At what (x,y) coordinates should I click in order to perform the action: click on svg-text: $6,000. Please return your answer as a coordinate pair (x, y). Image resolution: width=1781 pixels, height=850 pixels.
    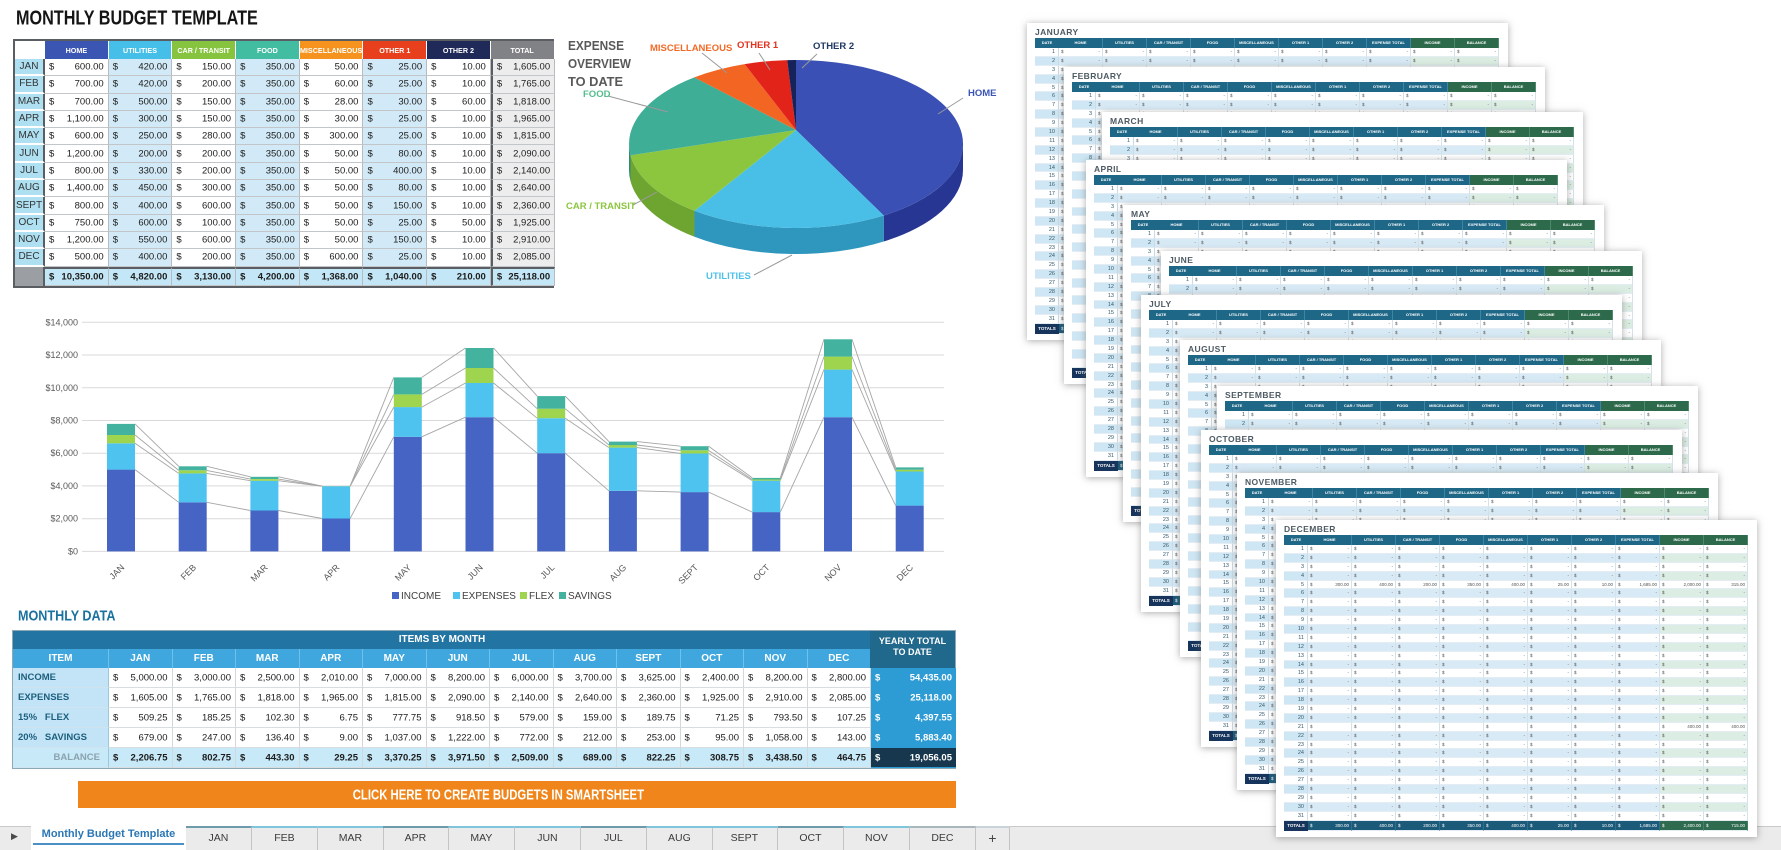
    Looking at the image, I should click on (64, 453).